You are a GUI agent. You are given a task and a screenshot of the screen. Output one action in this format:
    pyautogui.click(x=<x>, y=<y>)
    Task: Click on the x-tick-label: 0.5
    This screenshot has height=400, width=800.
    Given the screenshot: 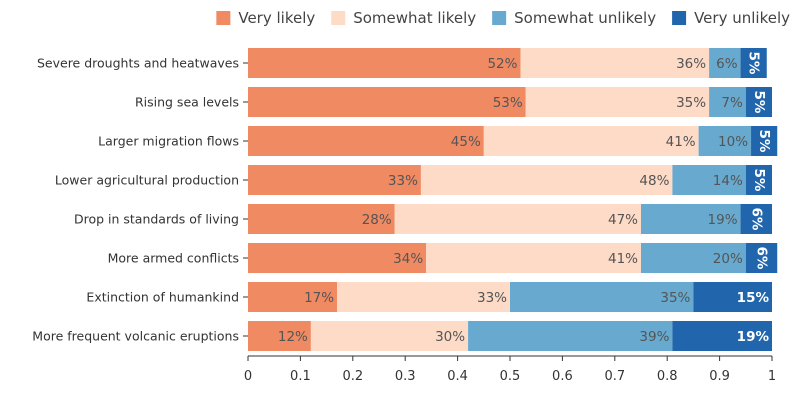 What is the action you would take?
    pyautogui.click(x=510, y=376)
    